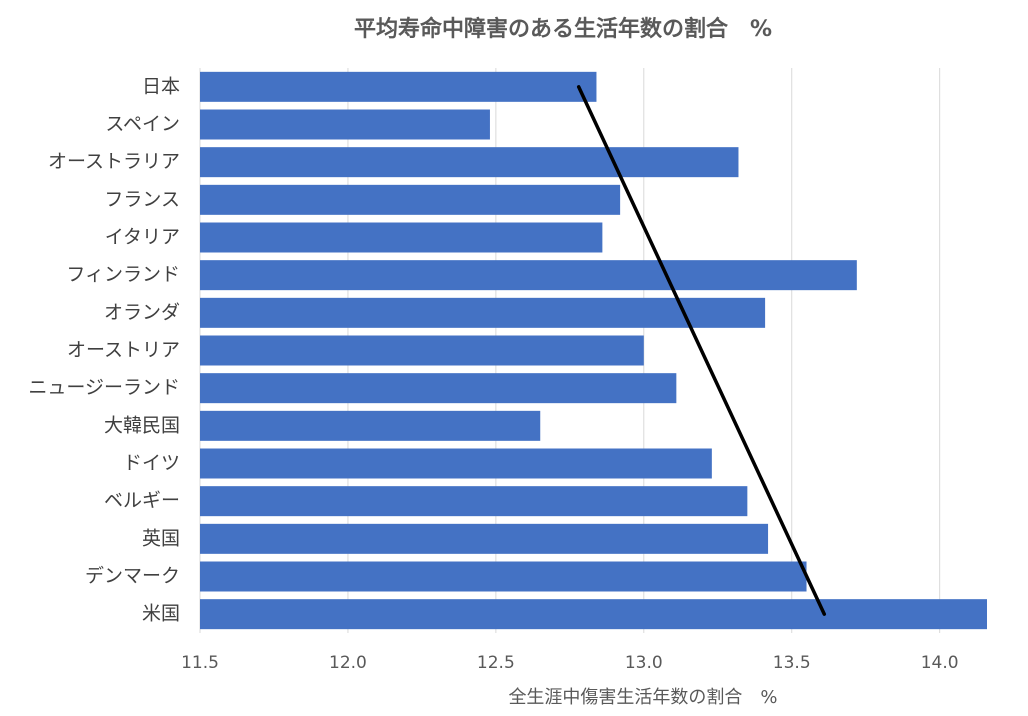 The width and height of the screenshot is (1028, 716). Describe the element at coordinates (348, 663) in the screenshot. I see `x-tick-label: 12.0` at that location.